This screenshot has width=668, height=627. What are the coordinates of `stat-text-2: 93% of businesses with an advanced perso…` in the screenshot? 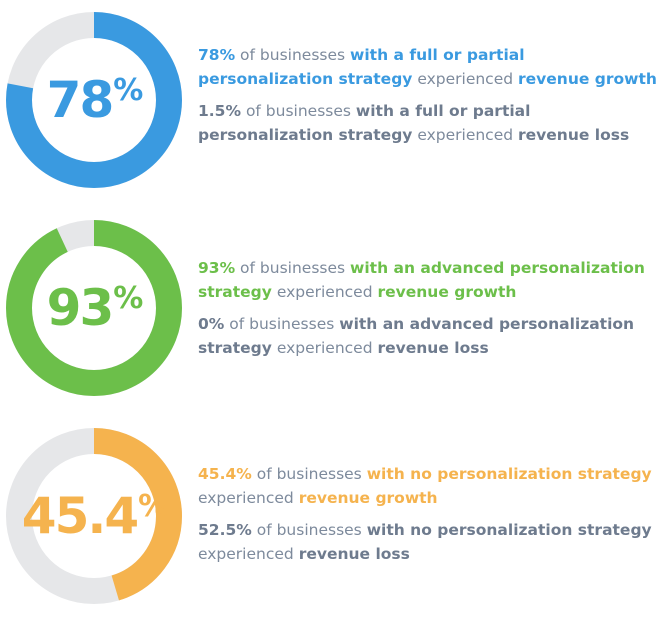 It's located at (429, 312).